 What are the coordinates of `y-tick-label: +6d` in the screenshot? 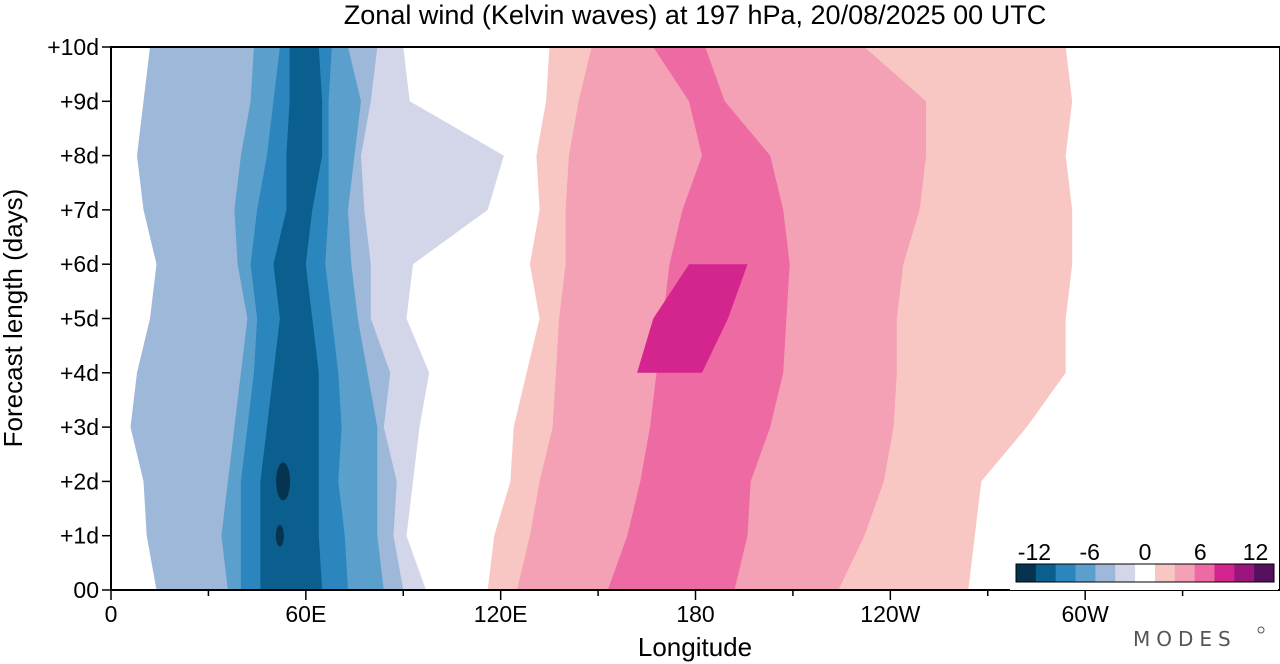 It's located at (79, 264).